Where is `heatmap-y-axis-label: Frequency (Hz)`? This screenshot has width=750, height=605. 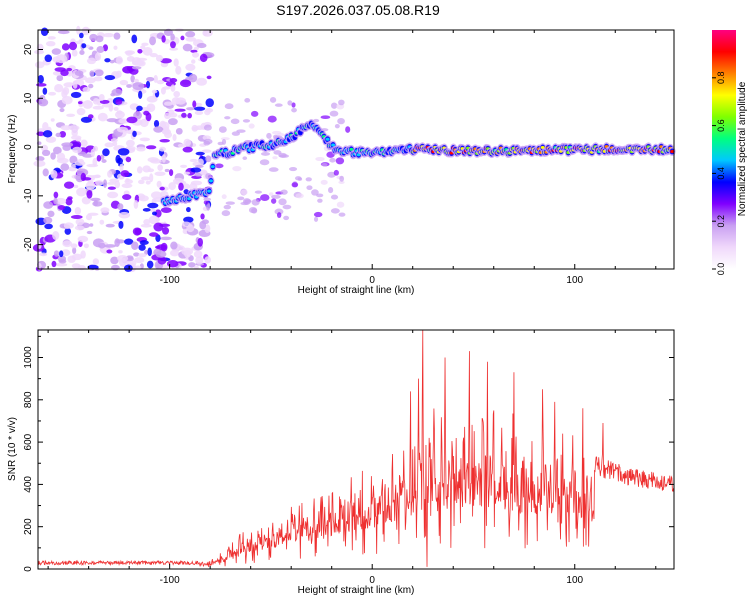 heatmap-y-axis-label: Frequency (Hz) is located at coordinates (12, 149).